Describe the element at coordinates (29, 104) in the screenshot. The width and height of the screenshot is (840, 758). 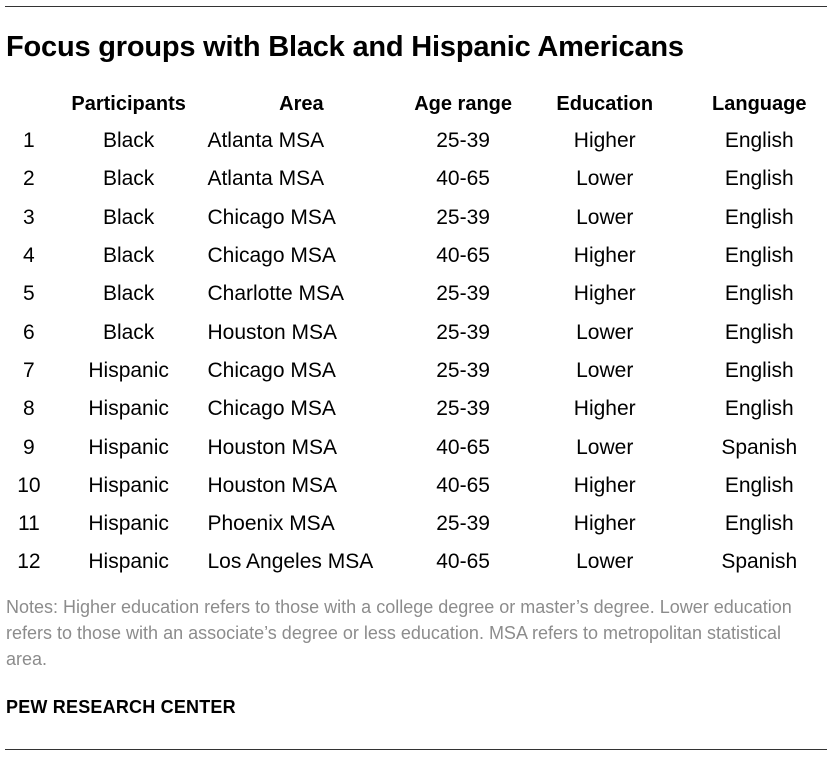
I see `column-header-number` at that location.